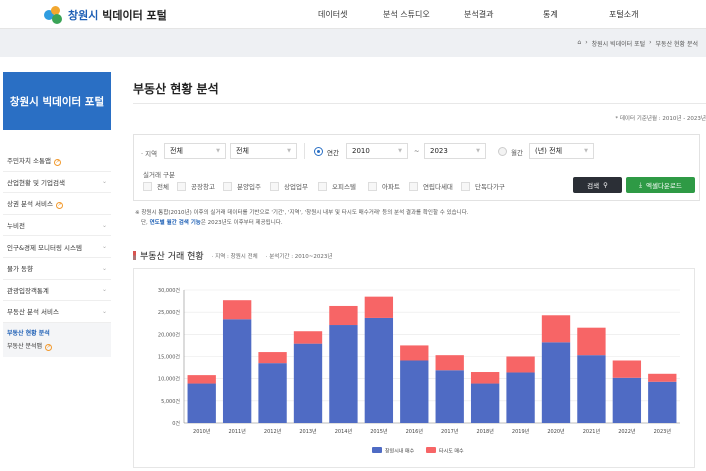 The image size is (706, 471). What do you see at coordinates (455, 151) in the screenshot?
I see `year-to-select: 2023 ▼` at bounding box center [455, 151].